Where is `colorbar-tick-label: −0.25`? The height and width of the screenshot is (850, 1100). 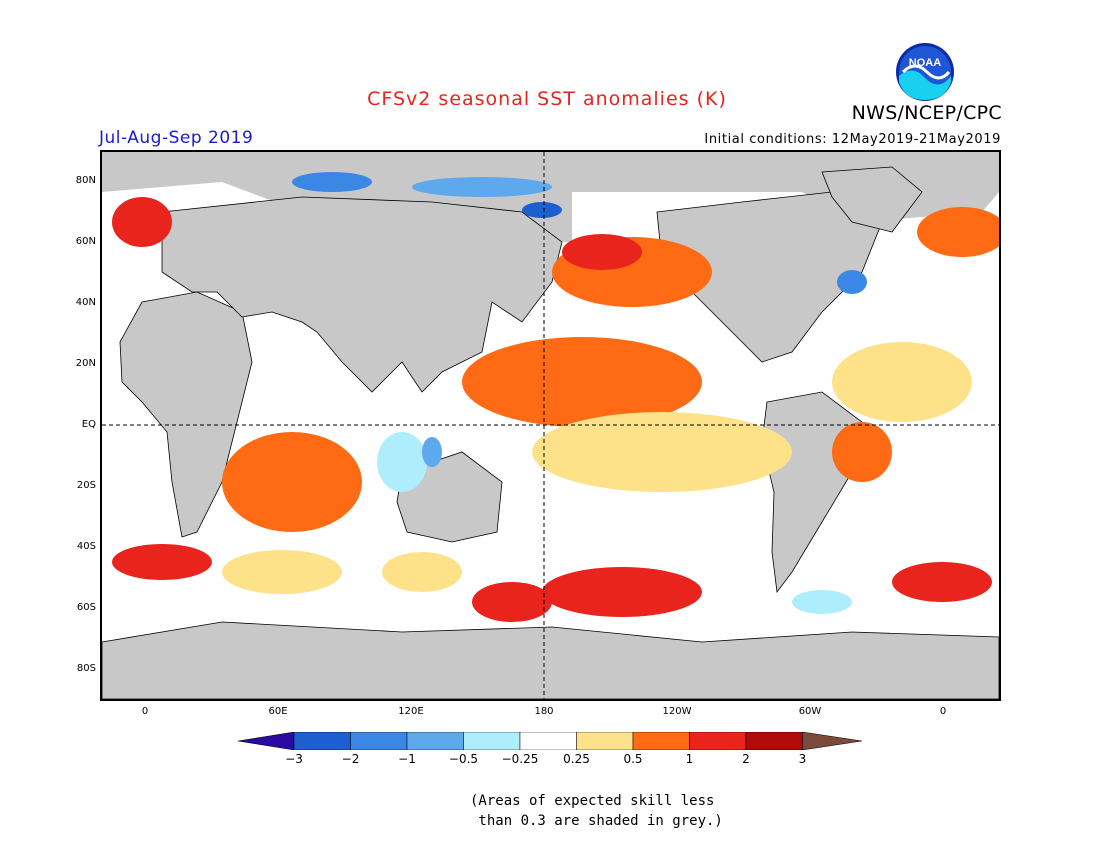
colorbar-tick-label: −0.25 is located at coordinates (520, 759).